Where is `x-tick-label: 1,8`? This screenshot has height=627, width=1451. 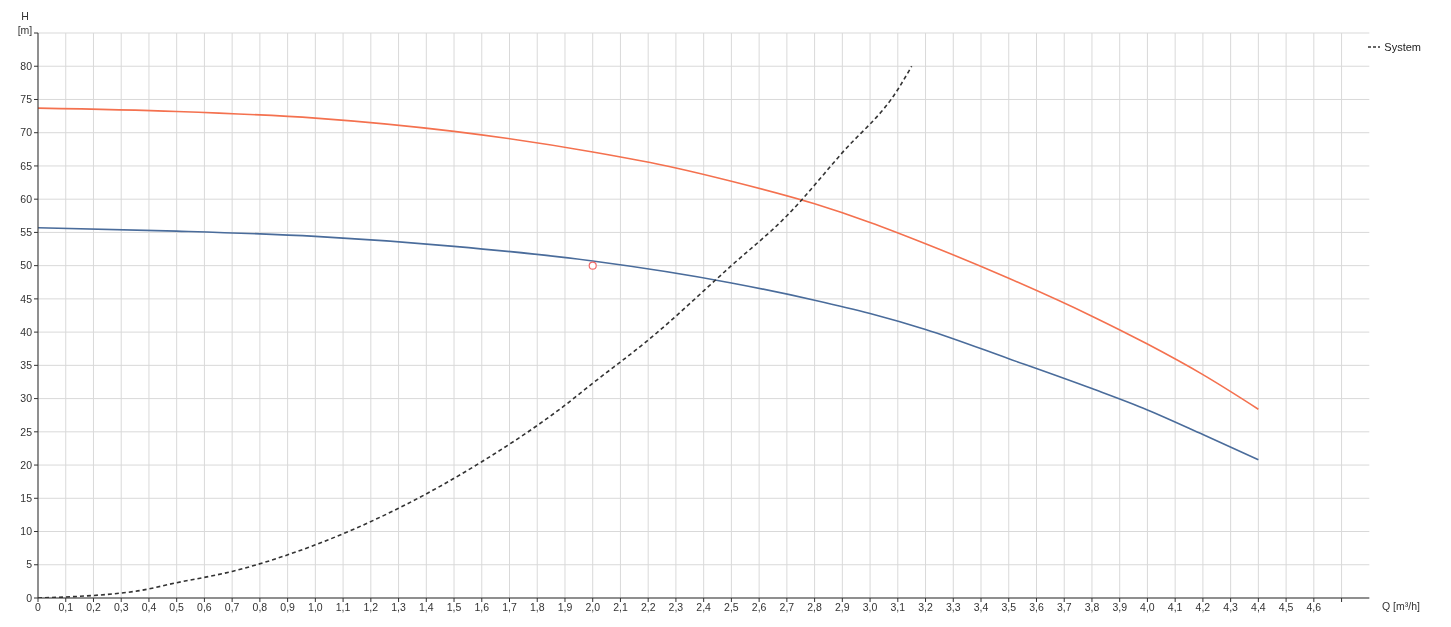 x-tick-label: 1,8 is located at coordinates (537, 607).